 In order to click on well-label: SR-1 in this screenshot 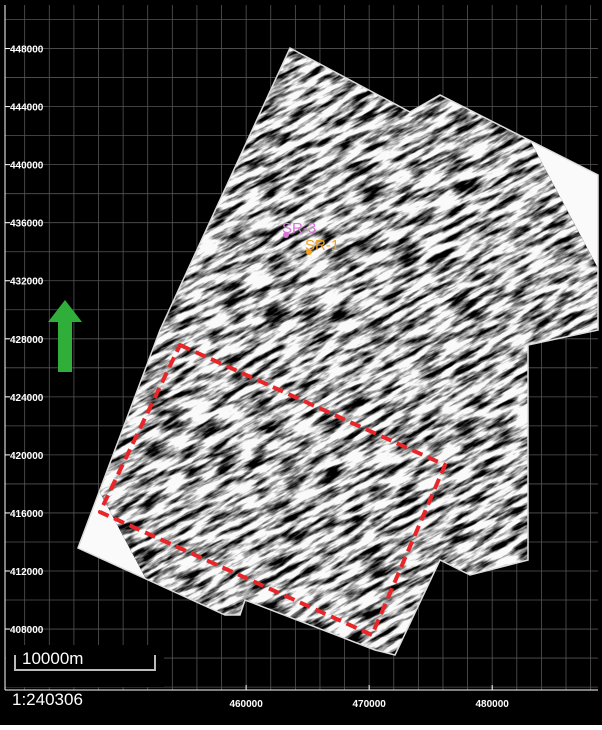, I will do `click(322, 245)`.